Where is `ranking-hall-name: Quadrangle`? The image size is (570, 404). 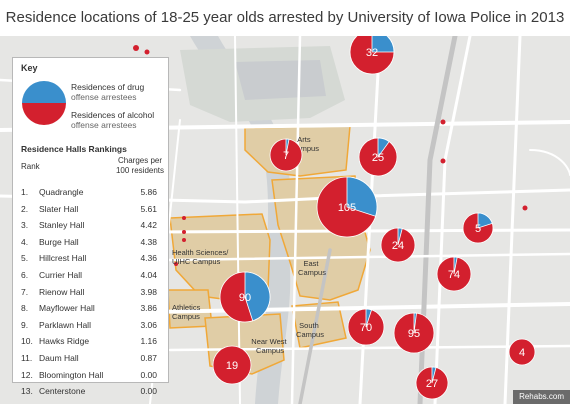 ranking-hall-name: Quadrangle is located at coordinates (61, 192).